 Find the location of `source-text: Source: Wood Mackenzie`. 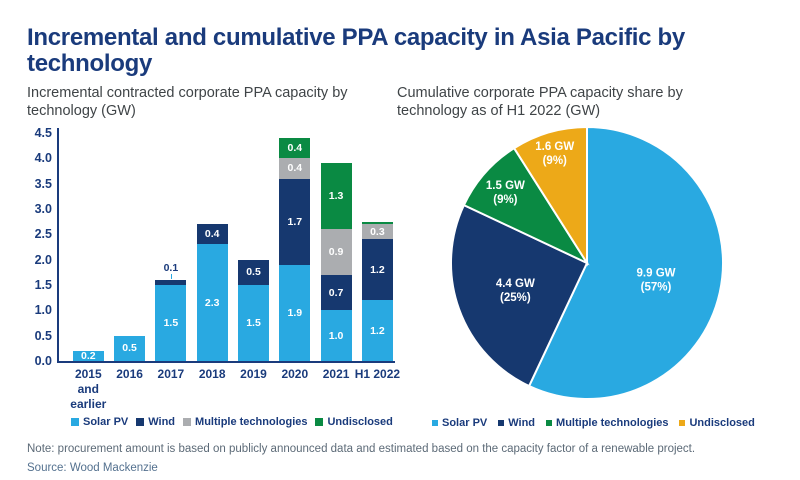

source-text: Source: Wood Mackenzie is located at coordinates (92, 468).